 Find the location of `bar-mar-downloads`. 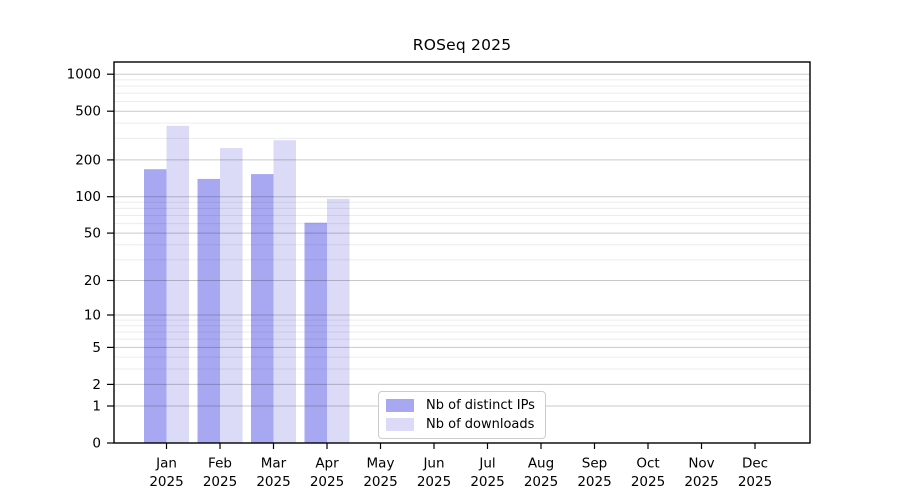

bar-mar-downloads is located at coordinates (284, 291).